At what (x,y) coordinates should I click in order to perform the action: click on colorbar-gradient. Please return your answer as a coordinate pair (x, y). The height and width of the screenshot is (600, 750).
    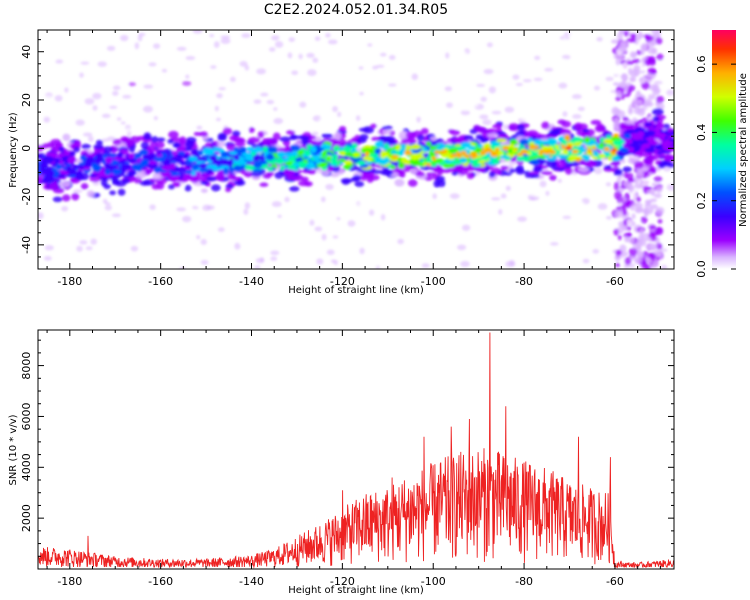
    Looking at the image, I should click on (724, 149).